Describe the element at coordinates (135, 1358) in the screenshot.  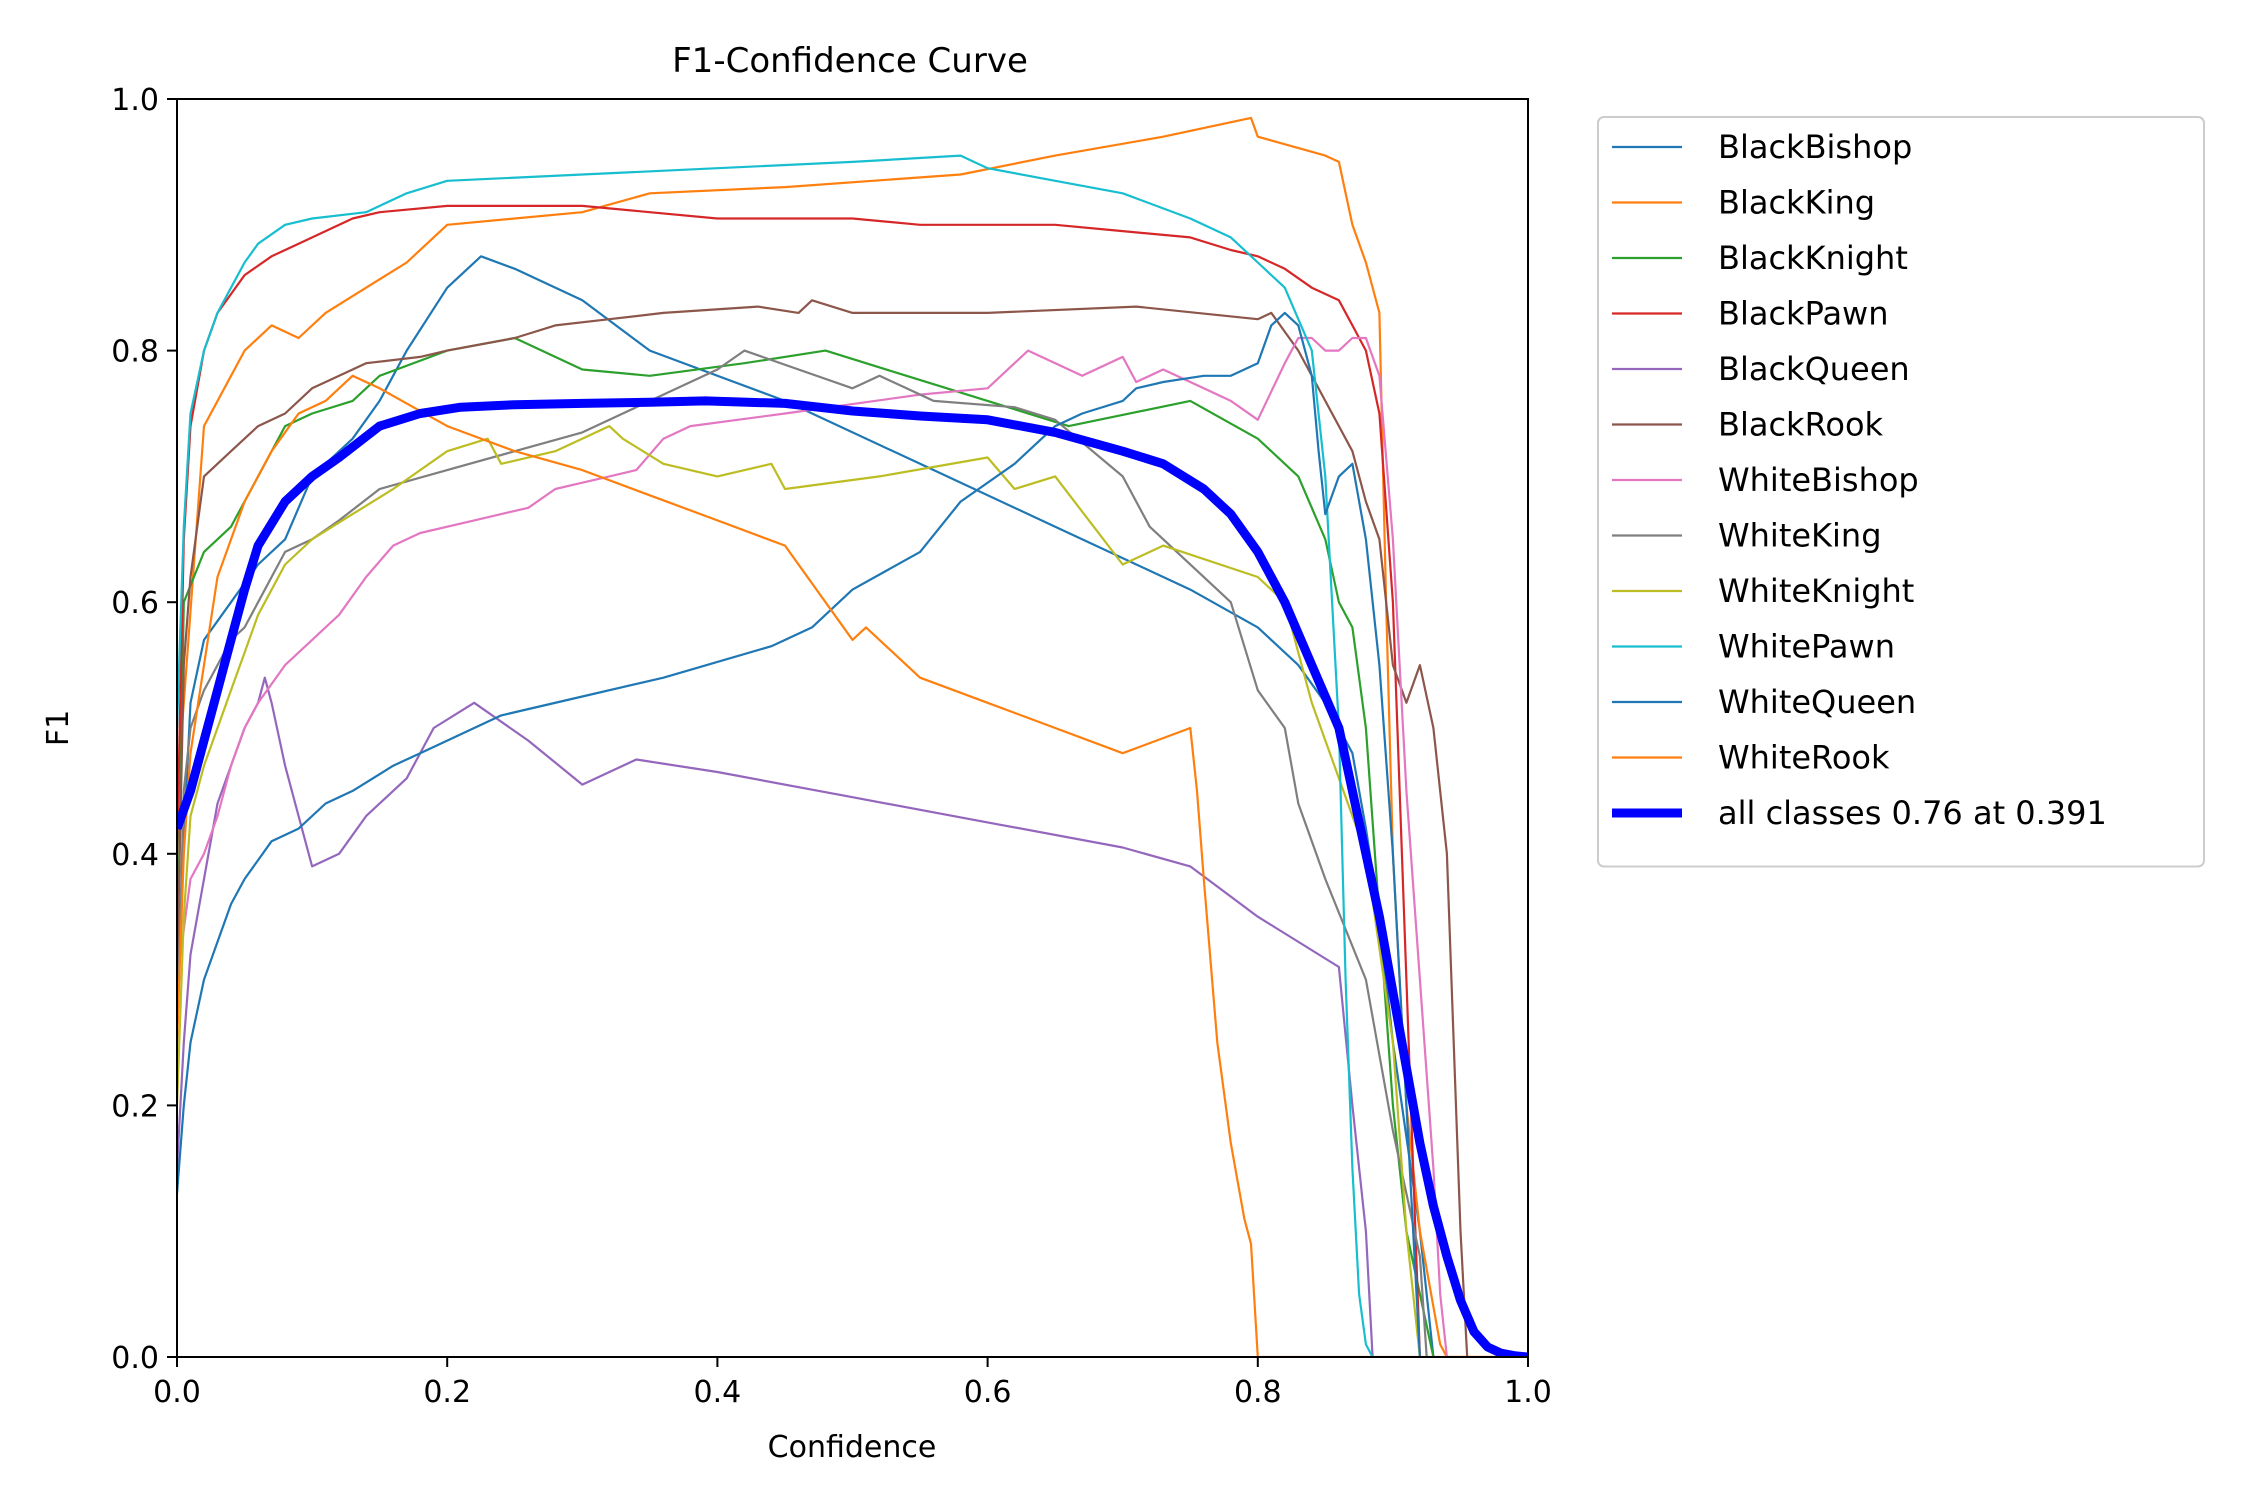
I see `y-tick-label: 0.0` at that location.